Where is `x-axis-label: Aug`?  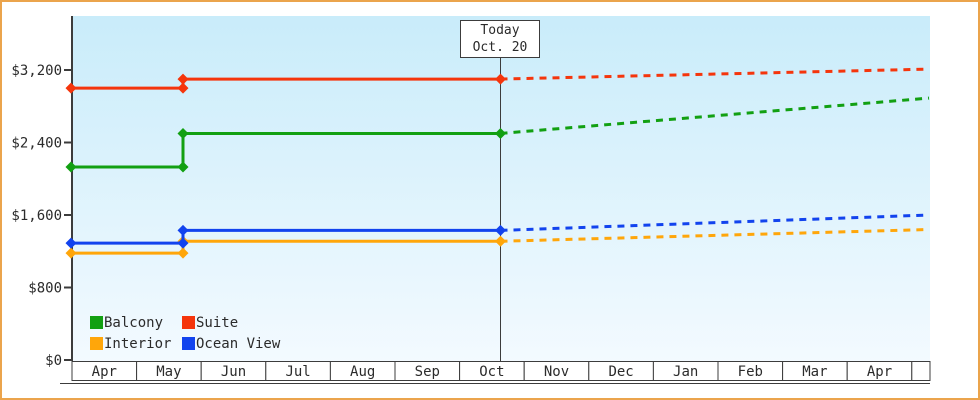 x-axis-label: Aug is located at coordinates (362, 372).